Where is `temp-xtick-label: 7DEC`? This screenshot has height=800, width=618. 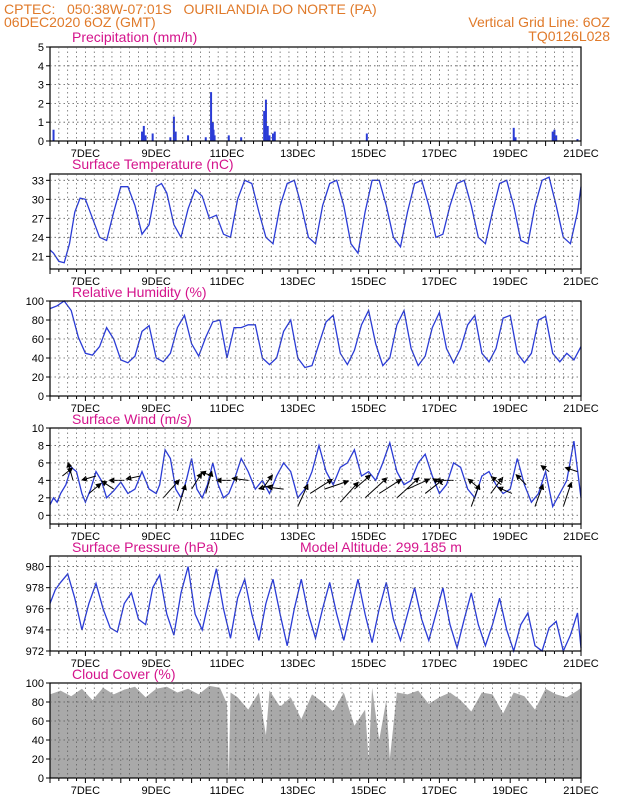
temp-xtick-label: 7DEC is located at coordinates (85, 282).